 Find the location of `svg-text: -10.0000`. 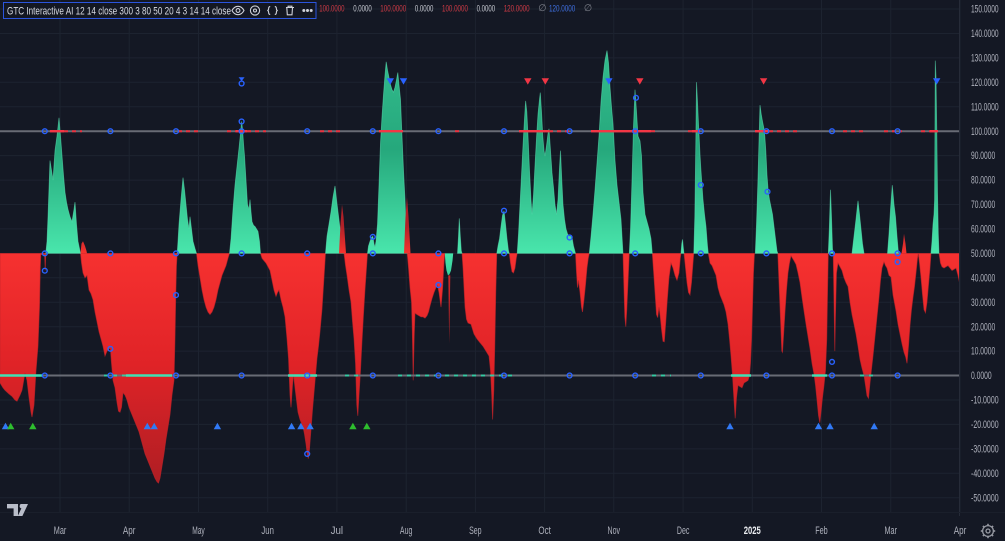

svg-text: -10.0000 is located at coordinates (985, 401).